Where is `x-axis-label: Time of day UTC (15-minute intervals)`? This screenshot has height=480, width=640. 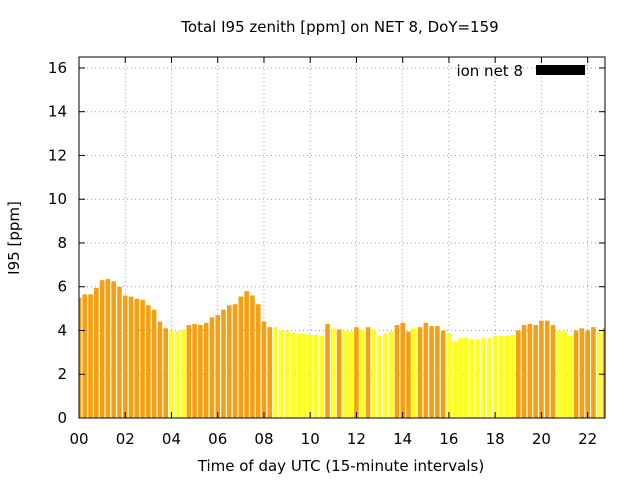 x-axis-label: Time of day UTC (15-minute intervals) is located at coordinates (340, 466).